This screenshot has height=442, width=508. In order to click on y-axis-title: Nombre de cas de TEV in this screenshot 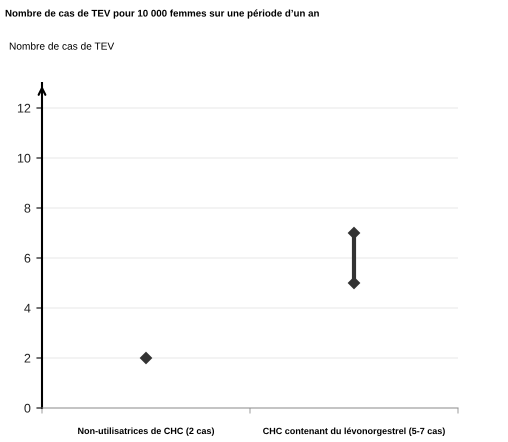, I will do `click(62, 46)`.